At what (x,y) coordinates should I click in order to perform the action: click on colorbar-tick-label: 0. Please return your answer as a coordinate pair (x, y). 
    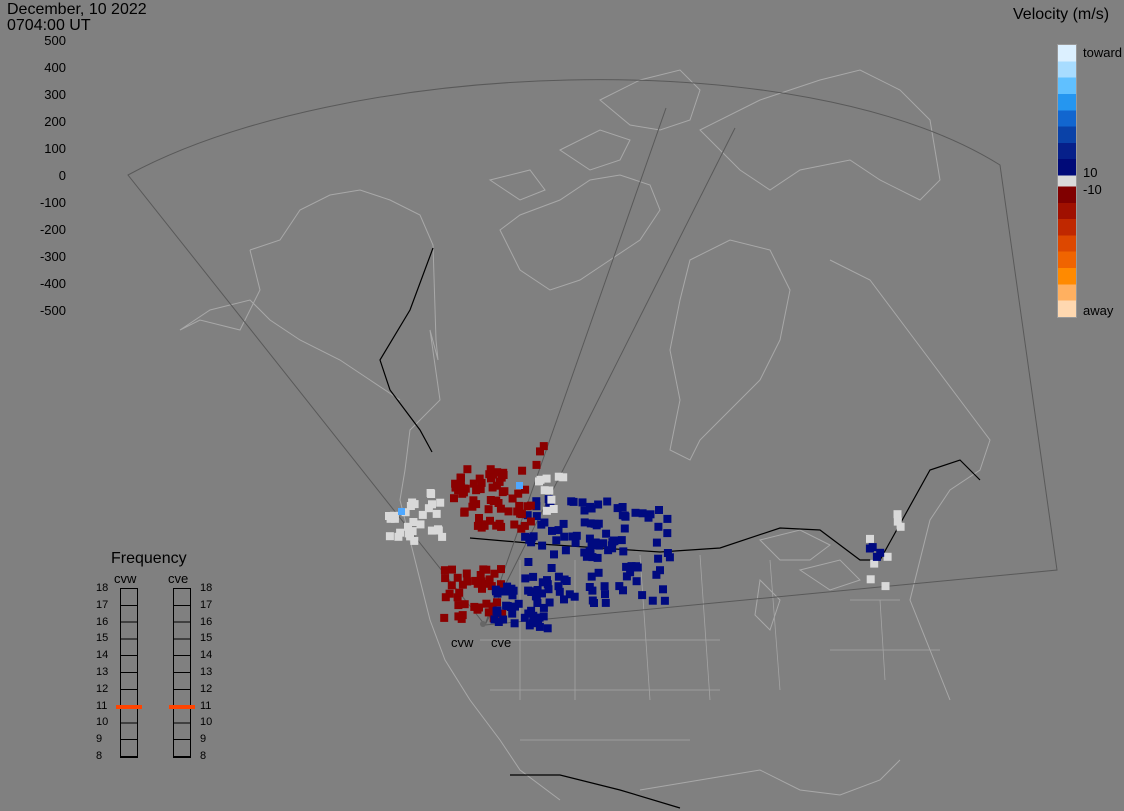
    Looking at the image, I should click on (62, 175).